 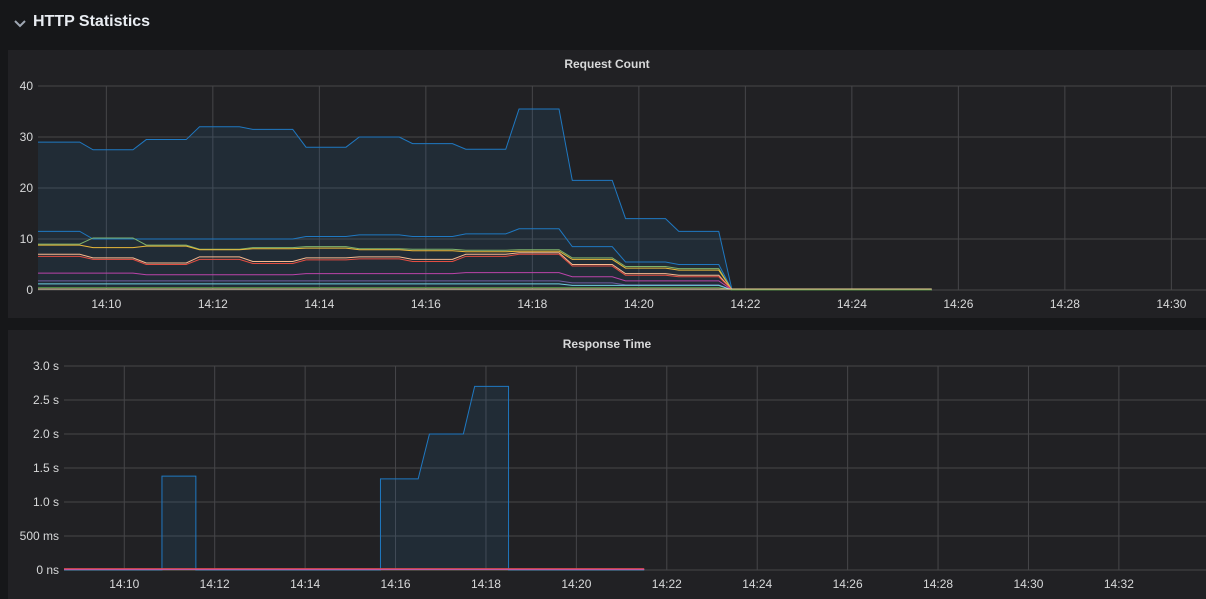 What do you see at coordinates (46, 468) in the screenshot?
I see `y-tick-label: 1.5 s` at bounding box center [46, 468].